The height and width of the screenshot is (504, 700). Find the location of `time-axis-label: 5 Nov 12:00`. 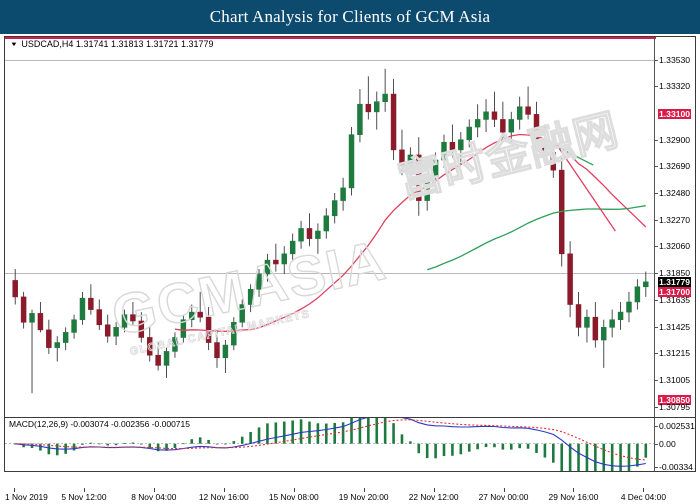

time-axis-label: 5 Nov 12:00 is located at coordinates (84, 497).